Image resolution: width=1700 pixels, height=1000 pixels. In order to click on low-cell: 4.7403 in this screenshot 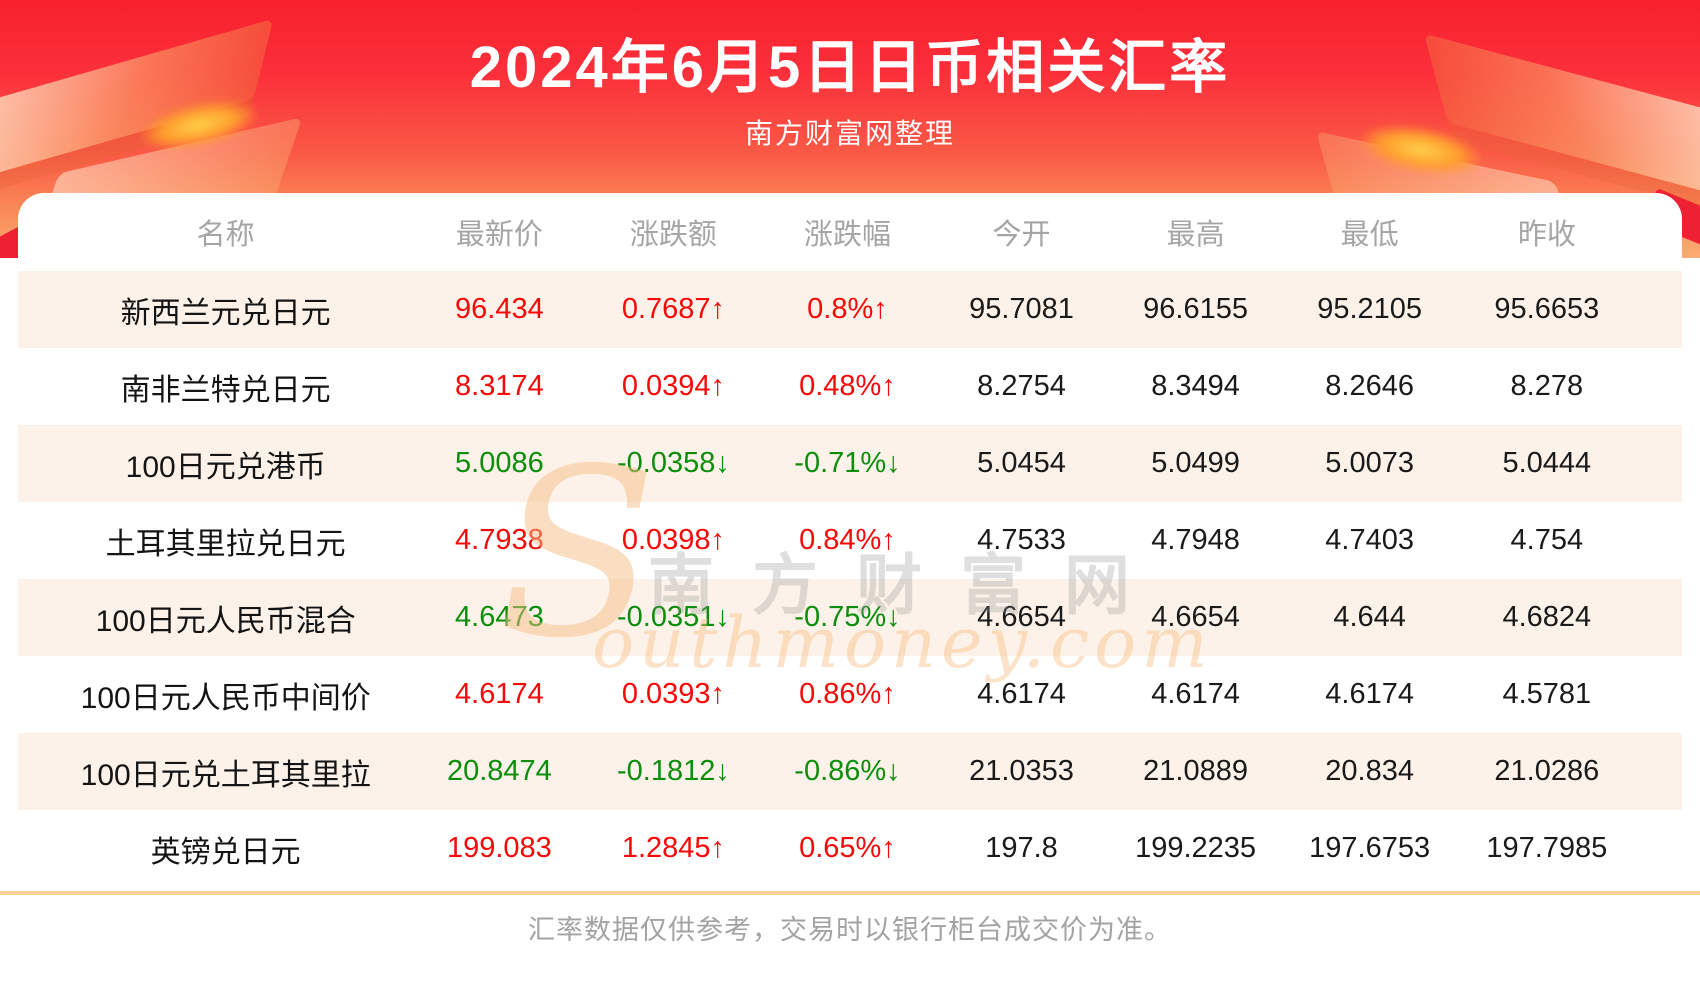, I will do `click(1369, 540)`.